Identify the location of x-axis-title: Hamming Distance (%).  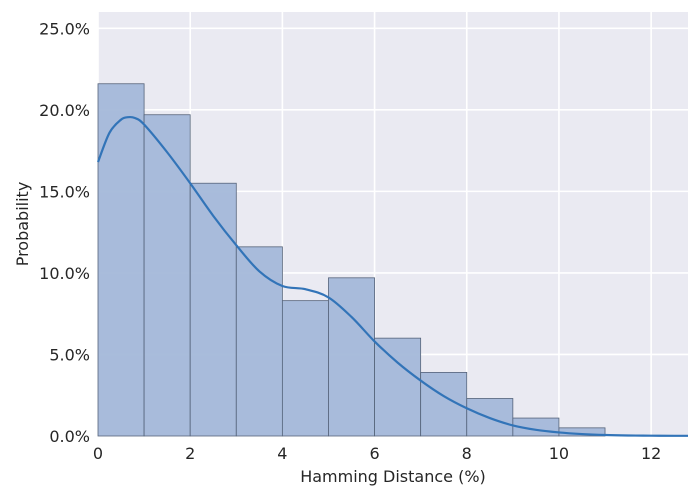
(393, 476).